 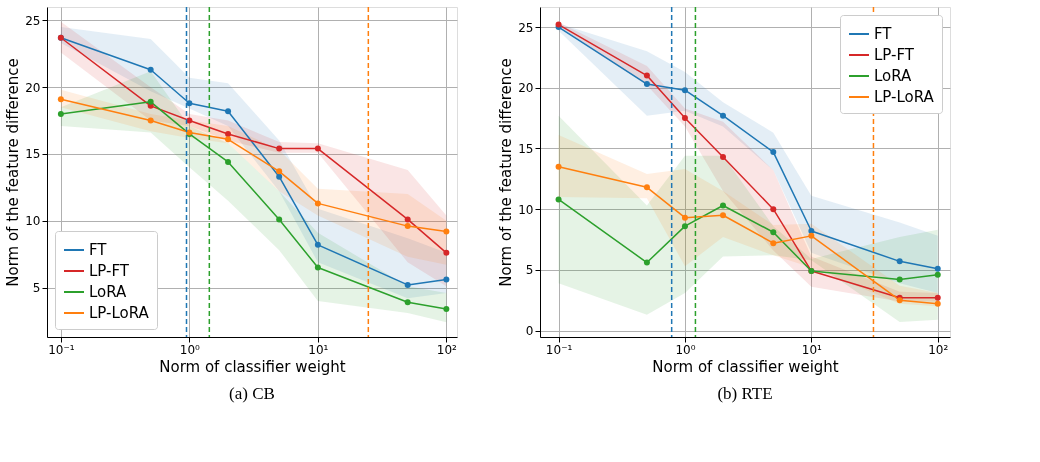 I want to click on text: (a) CB, so click(x=252, y=393).